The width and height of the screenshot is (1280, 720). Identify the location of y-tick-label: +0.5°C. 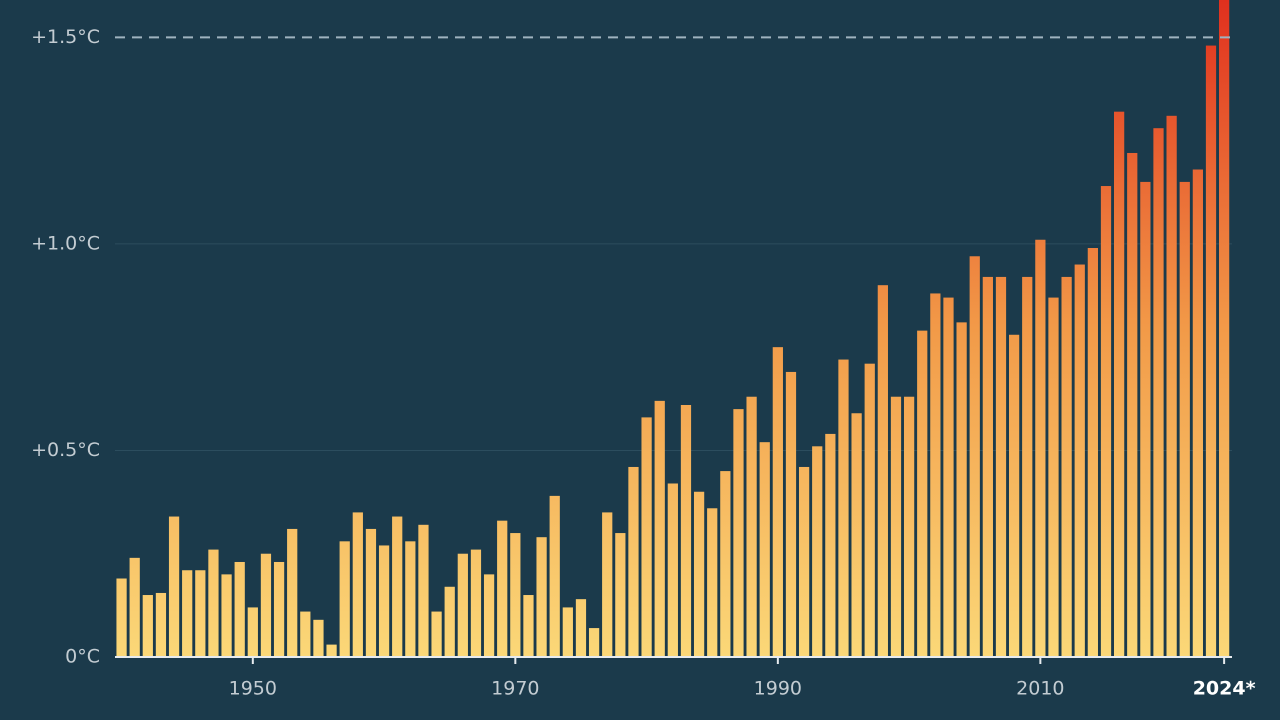
(65, 450).